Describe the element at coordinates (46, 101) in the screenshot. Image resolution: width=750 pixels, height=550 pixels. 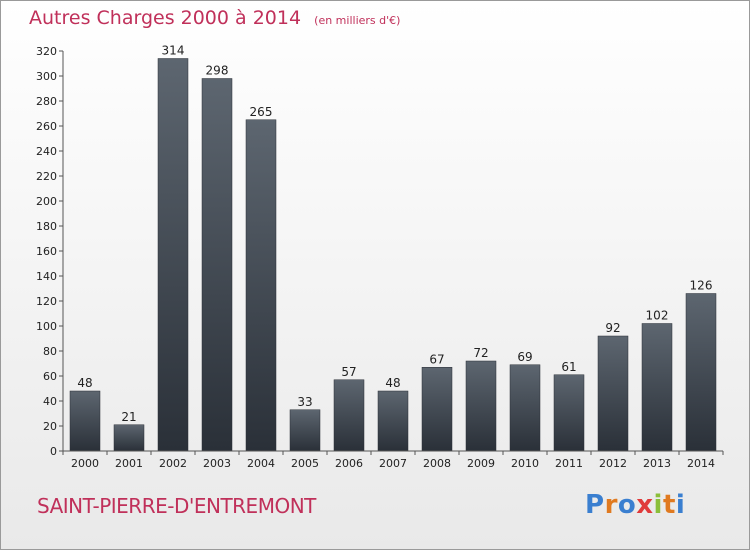
I see `y-tick-label: 280` at that location.